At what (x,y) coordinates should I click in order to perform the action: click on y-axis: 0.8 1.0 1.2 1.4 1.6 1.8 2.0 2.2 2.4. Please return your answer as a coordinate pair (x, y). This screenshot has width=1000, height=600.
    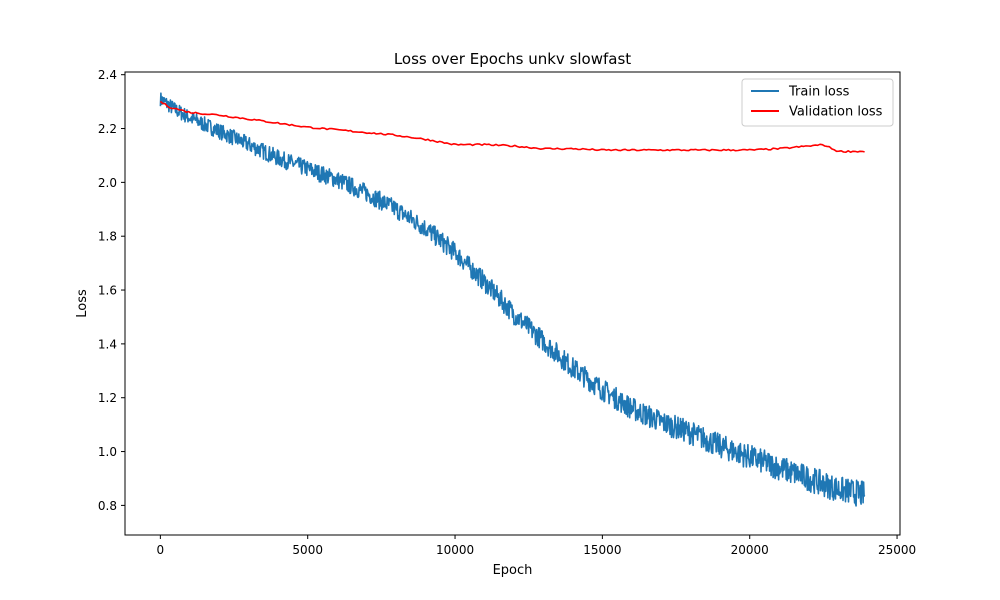
    Looking at the image, I should click on (111, 290).